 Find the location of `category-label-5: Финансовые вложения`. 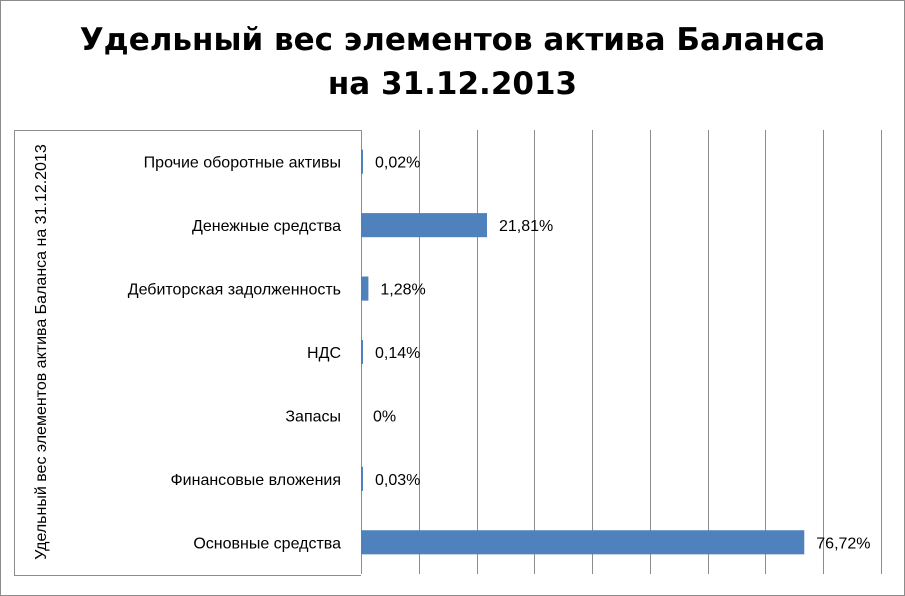

category-label-5: Финансовые вложения is located at coordinates (256, 480).